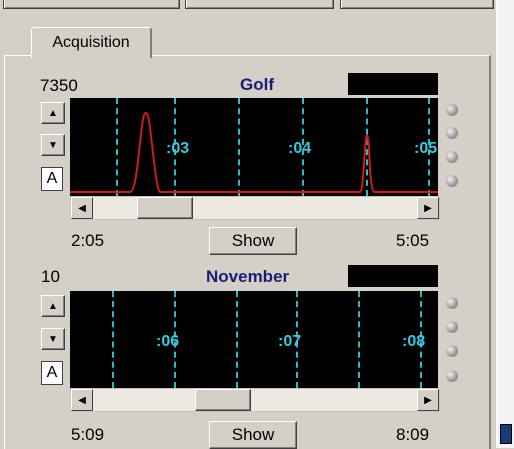 This screenshot has height=449, width=514. What do you see at coordinates (414, 341) in the screenshot?
I see `time-tick-label: :08` at bounding box center [414, 341].